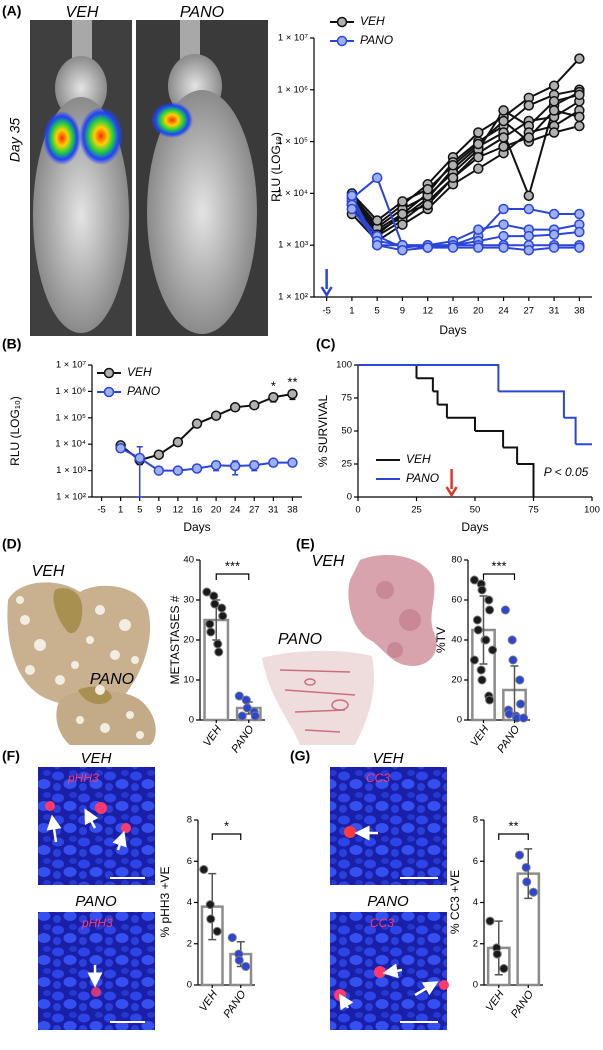  What do you see at coordinates (292, 193) in the screenshot?
I see `y-tick-label: 1 × 10⁴` at bounding box center [292, 193].